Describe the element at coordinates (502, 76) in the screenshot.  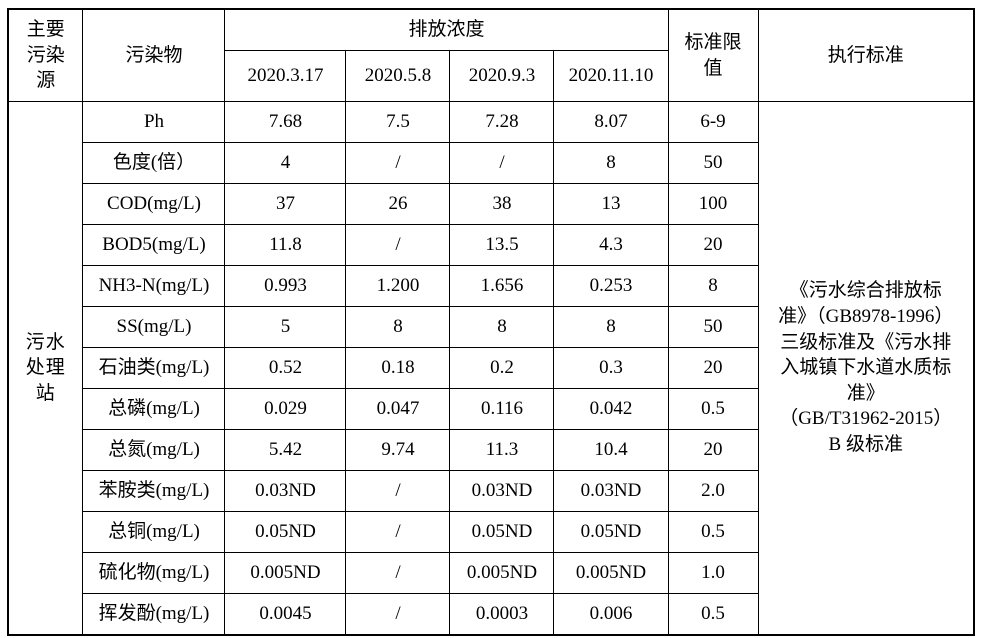
I see `header-date-3: 2020.9.3` at that location.